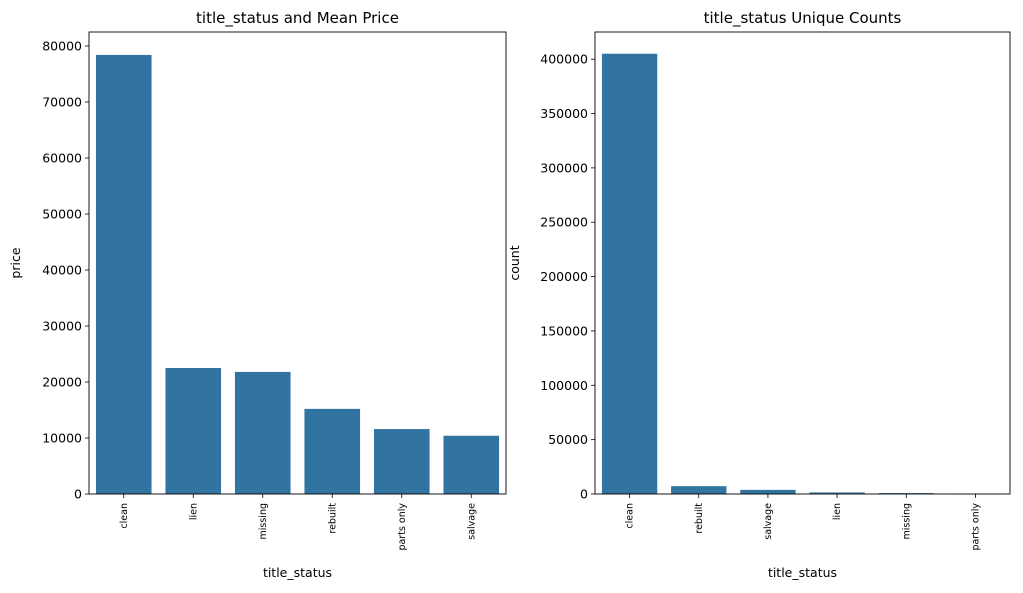 This screenshot has height=593, width=1023. I want to click on price-chart-y-tick-label: 40000, so click(62, 270).